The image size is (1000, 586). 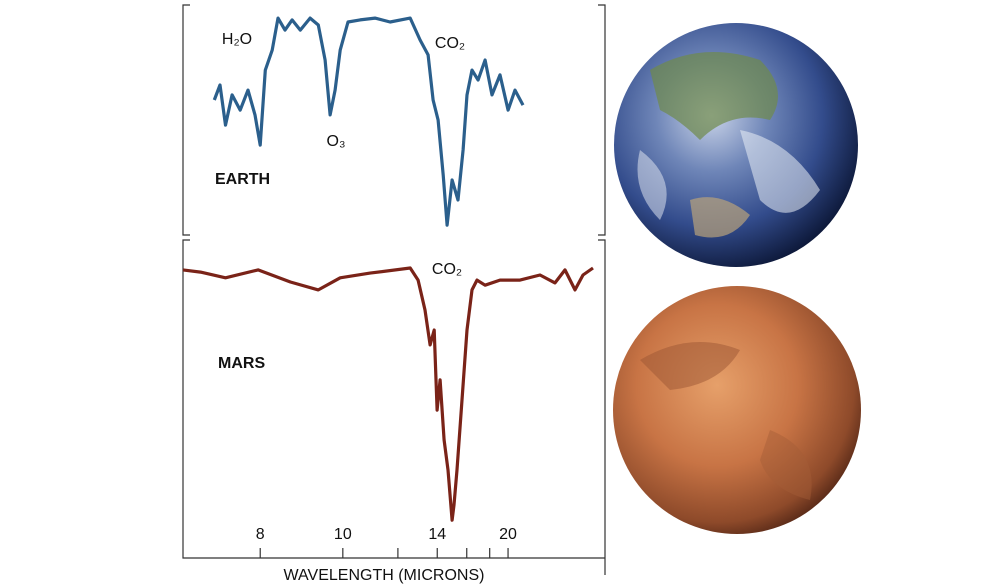 I want to click on earth-image, so click(x=736, y=145).